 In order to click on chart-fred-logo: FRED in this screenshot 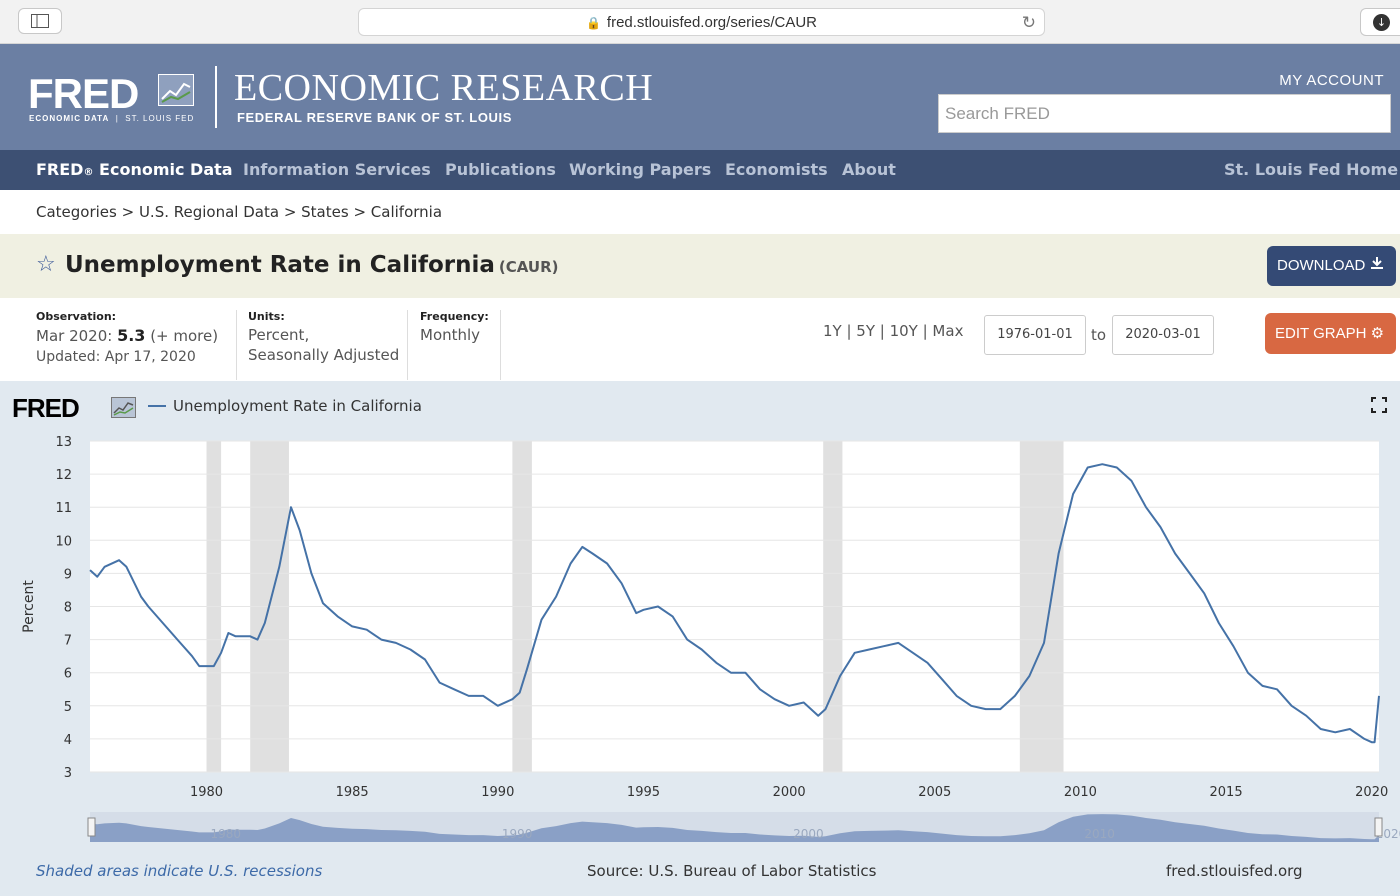, I will do `click(46, 408)`.